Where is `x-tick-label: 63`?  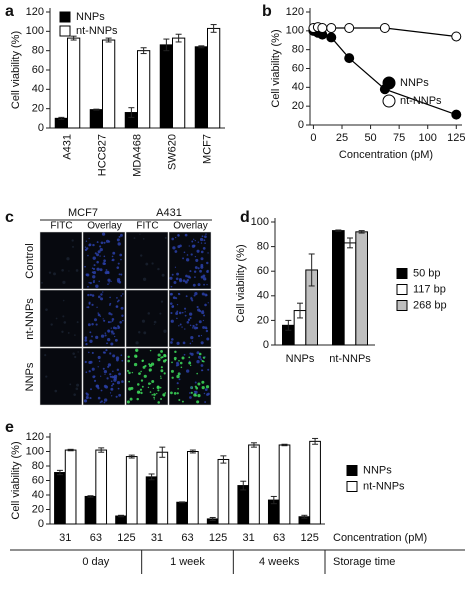 x-tick-label: 63 is located at coordinates (187, 538).